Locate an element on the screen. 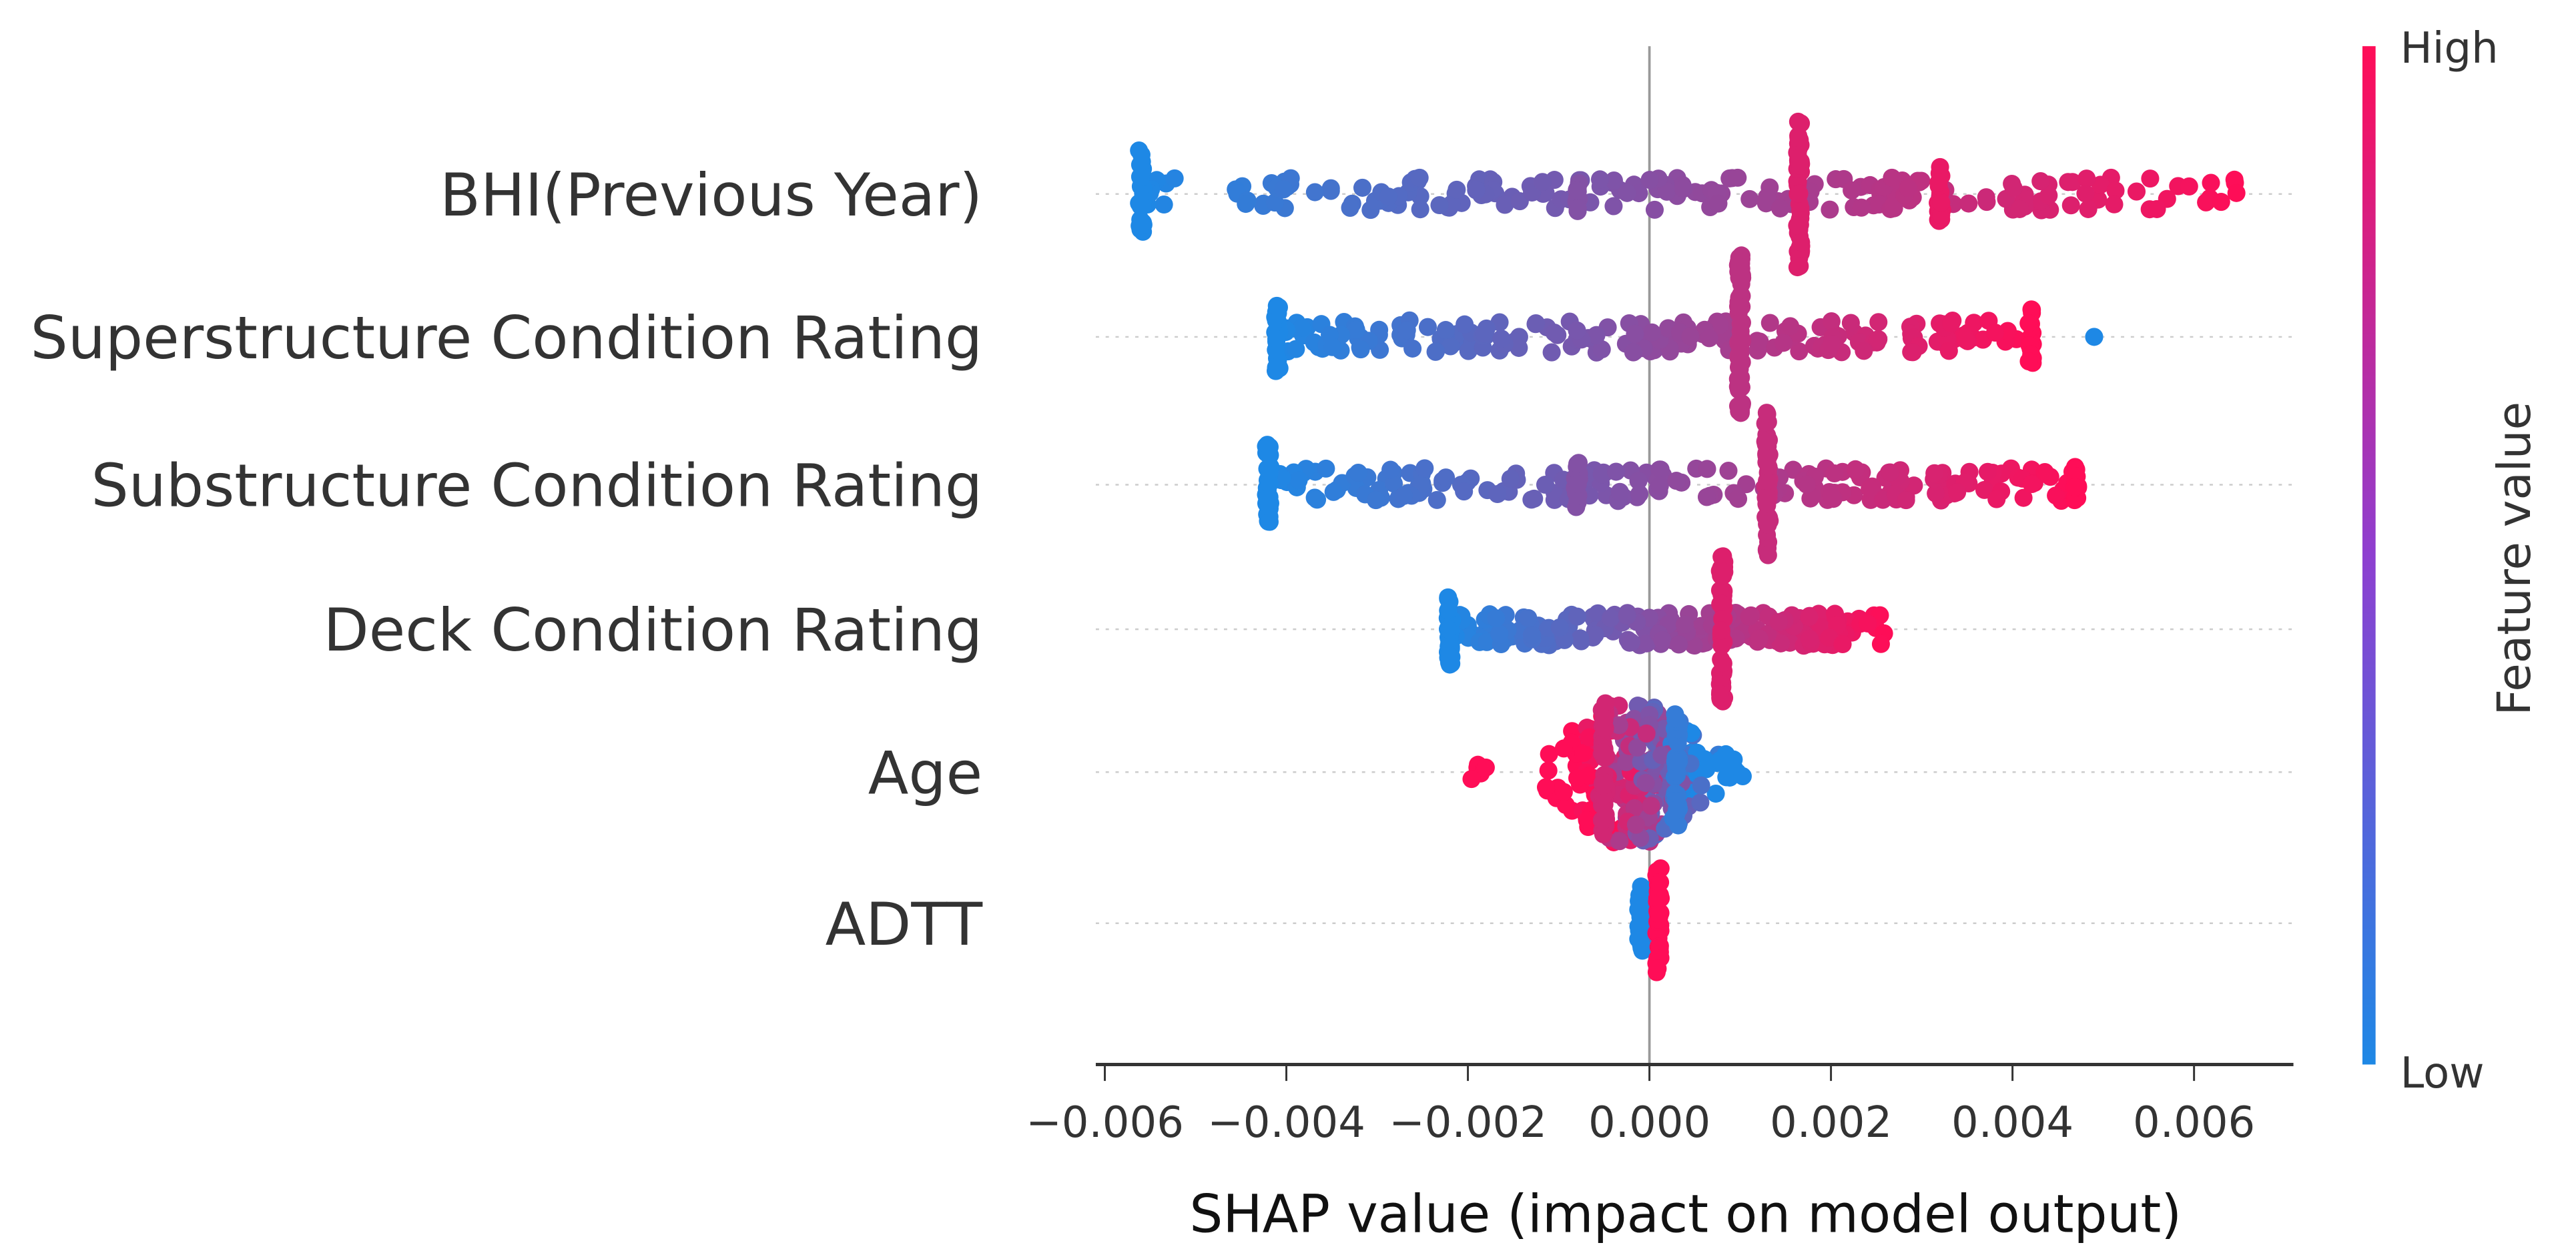  x-tick-label: 0.006 is located at coordinates (2194, 1123).